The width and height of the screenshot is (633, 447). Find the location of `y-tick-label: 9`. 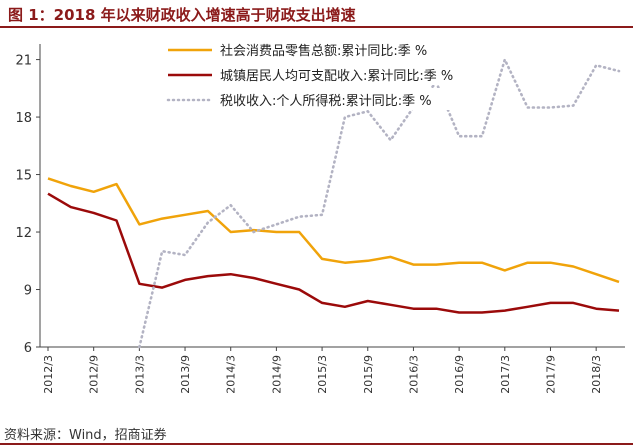

y-tick-label: 9 is located at coordinates (28, 291).